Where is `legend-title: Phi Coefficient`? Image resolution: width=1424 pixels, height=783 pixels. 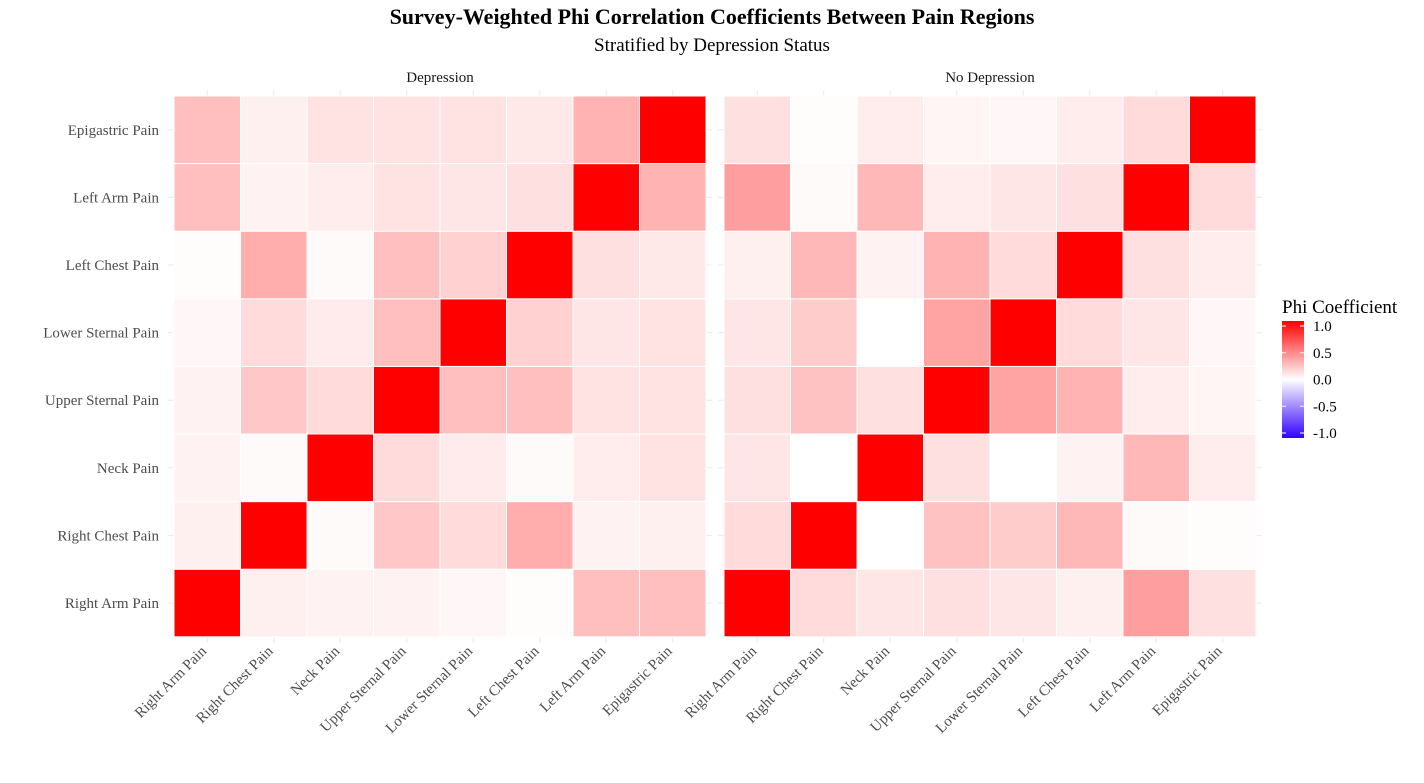
legend-title: Phi Coefficient is located at coordinates (1340, 307).